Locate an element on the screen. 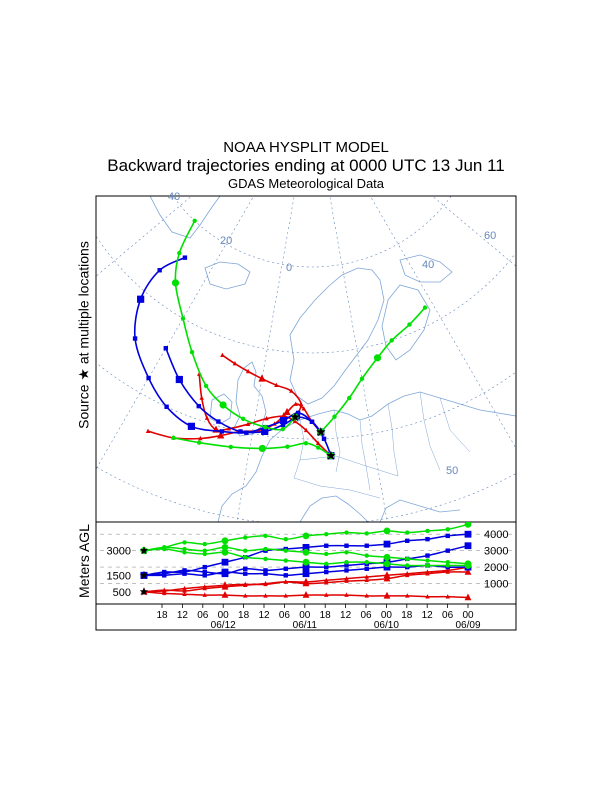 This screenshot has width=612, height=792. trajectory-line-1500m is located at coordinates (243, 390).